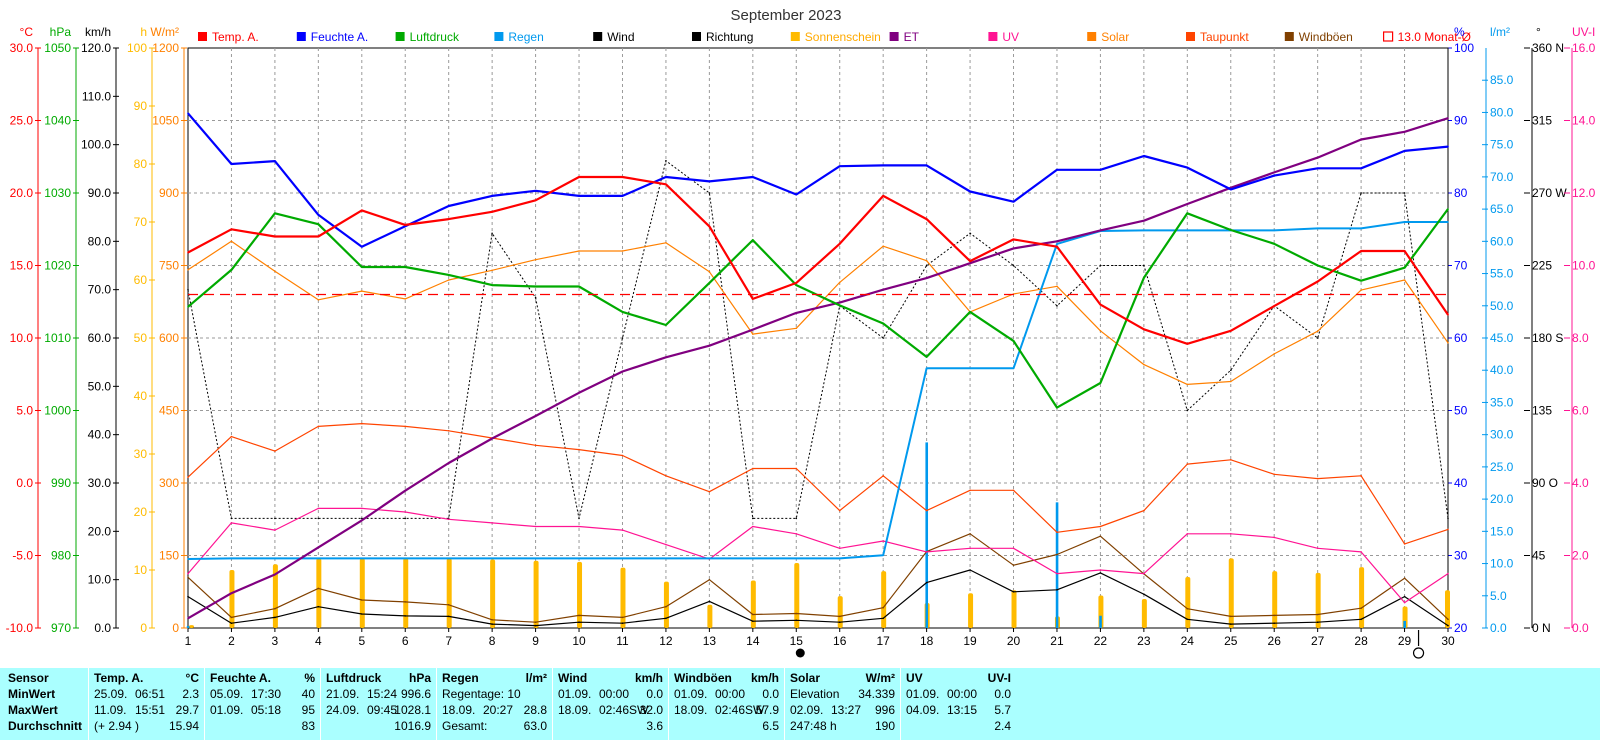 The width and height of the screenshot is (1600, 740). Describe the element at coordinates (815, 694) in the screenshot. I see `stats-date: Elevation` at that location.